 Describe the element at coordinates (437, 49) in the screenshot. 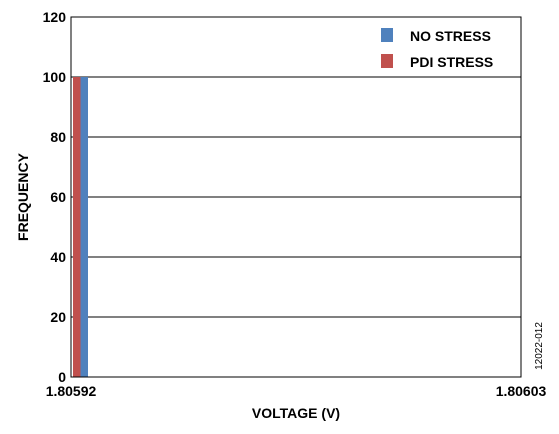

I see `legend: NO STRESS PDI STRESS` at that location.